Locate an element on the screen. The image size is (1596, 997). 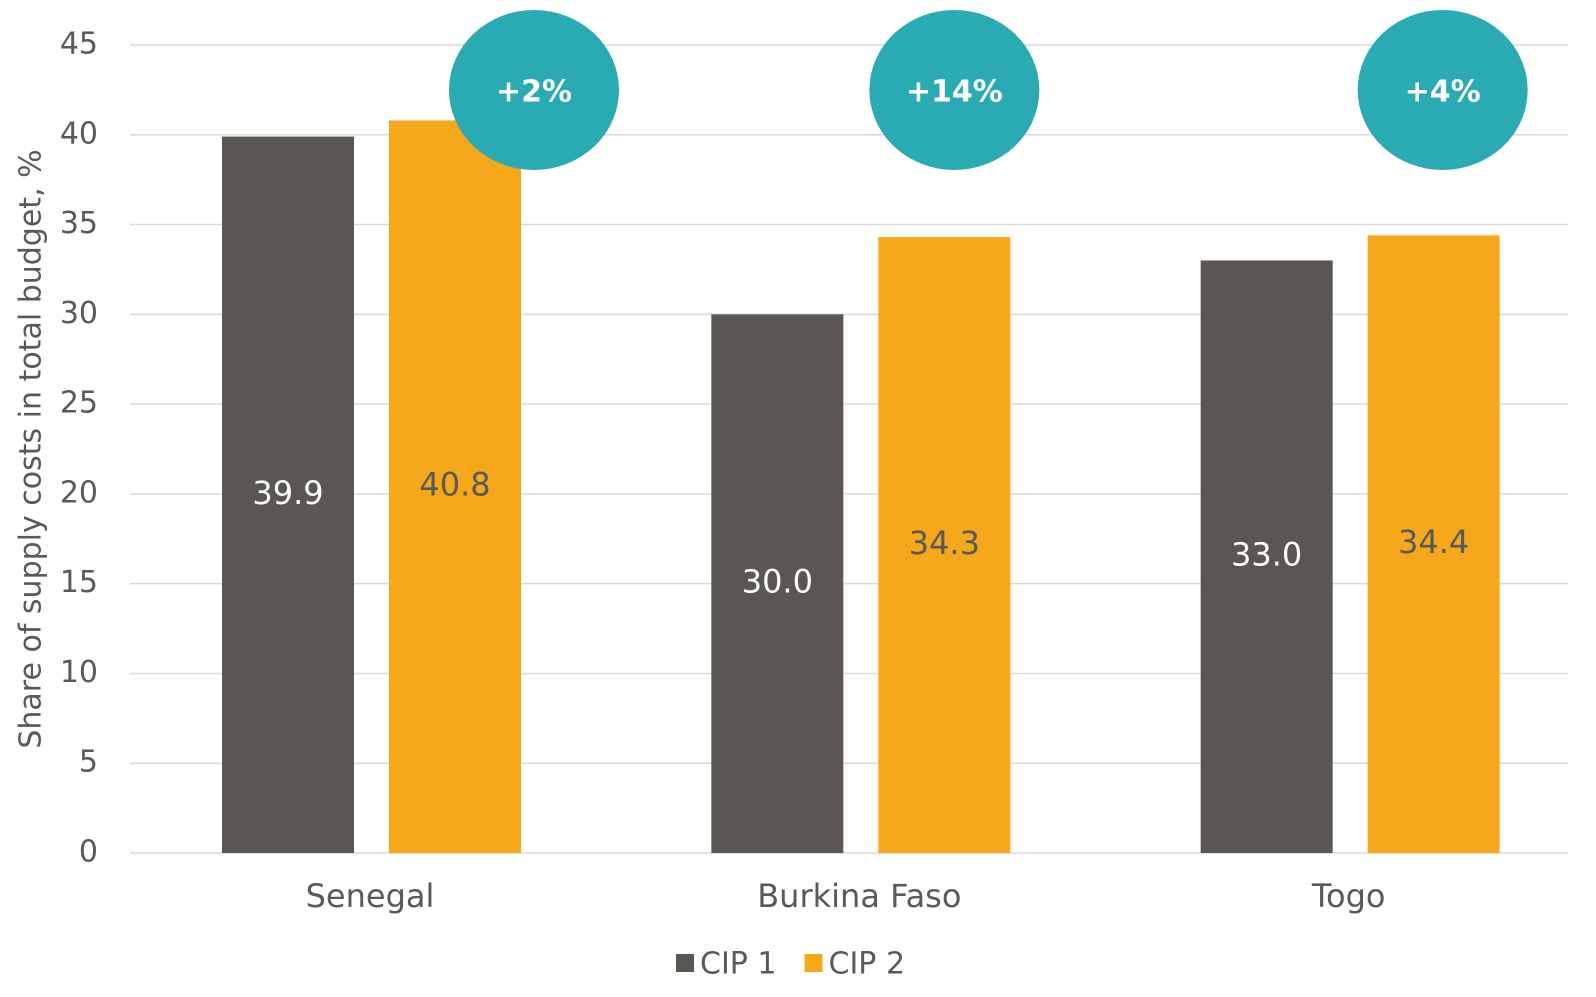
y-tick-label: 20 is located at coordinates (79, 492).